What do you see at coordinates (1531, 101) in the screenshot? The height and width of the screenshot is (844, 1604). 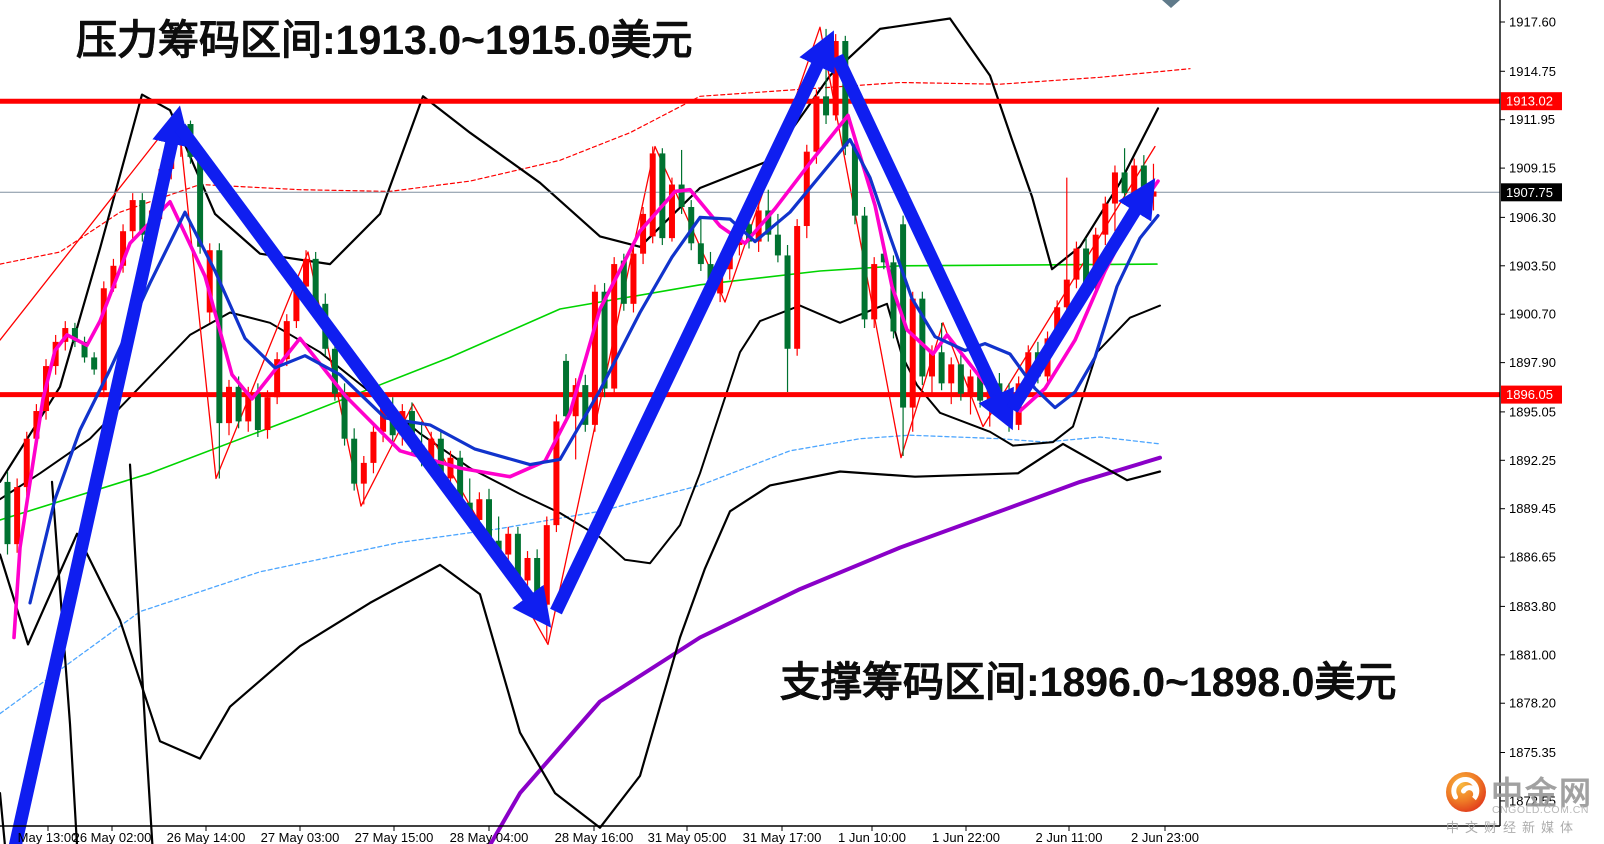 I see `price-badge-1913.02: 1913.02` at bounding box center [1531, 101].